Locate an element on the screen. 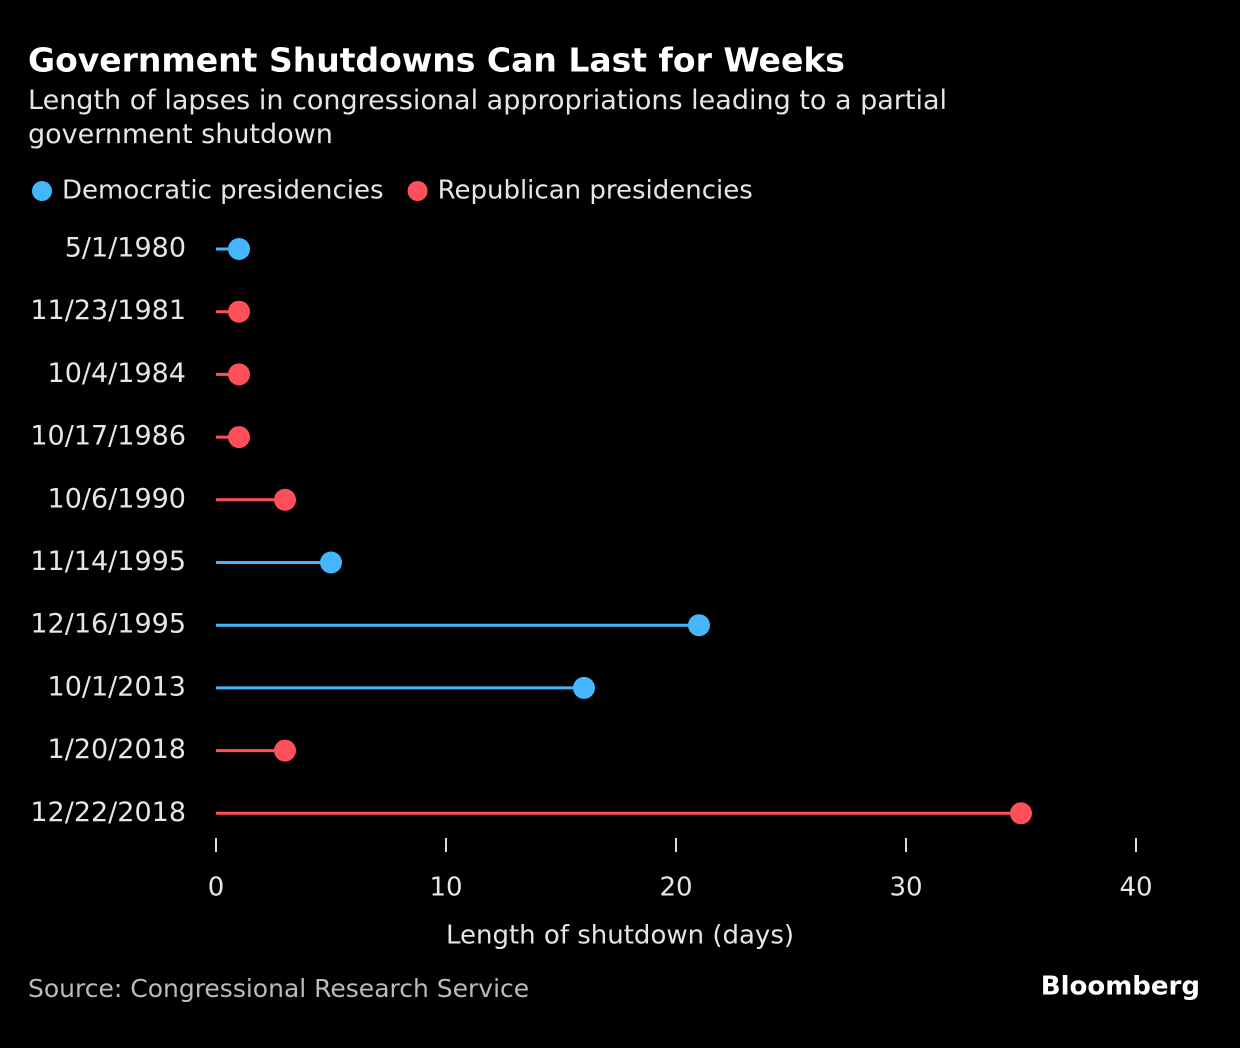  y-tick-label: 10/17/1986 is located at coordinates (108, 436).